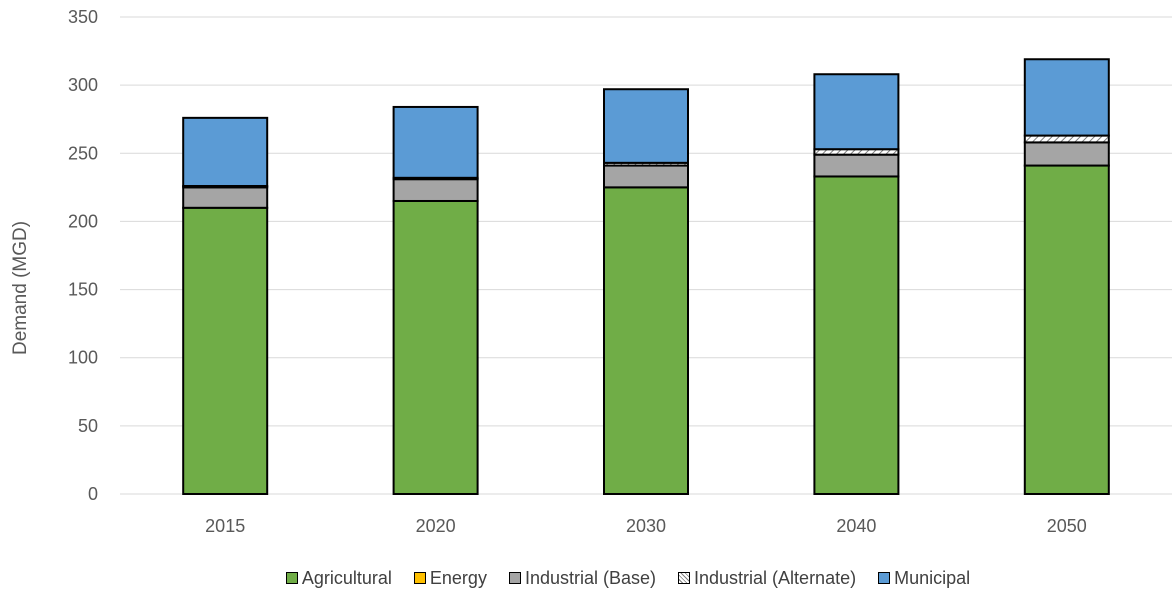 The height and width of the screenshot is (596, 1172). What do you see at coordinates (225, 151) in the screenshot?
I see `bar-segment-municipal-2015` at bounding box center [225, 151].